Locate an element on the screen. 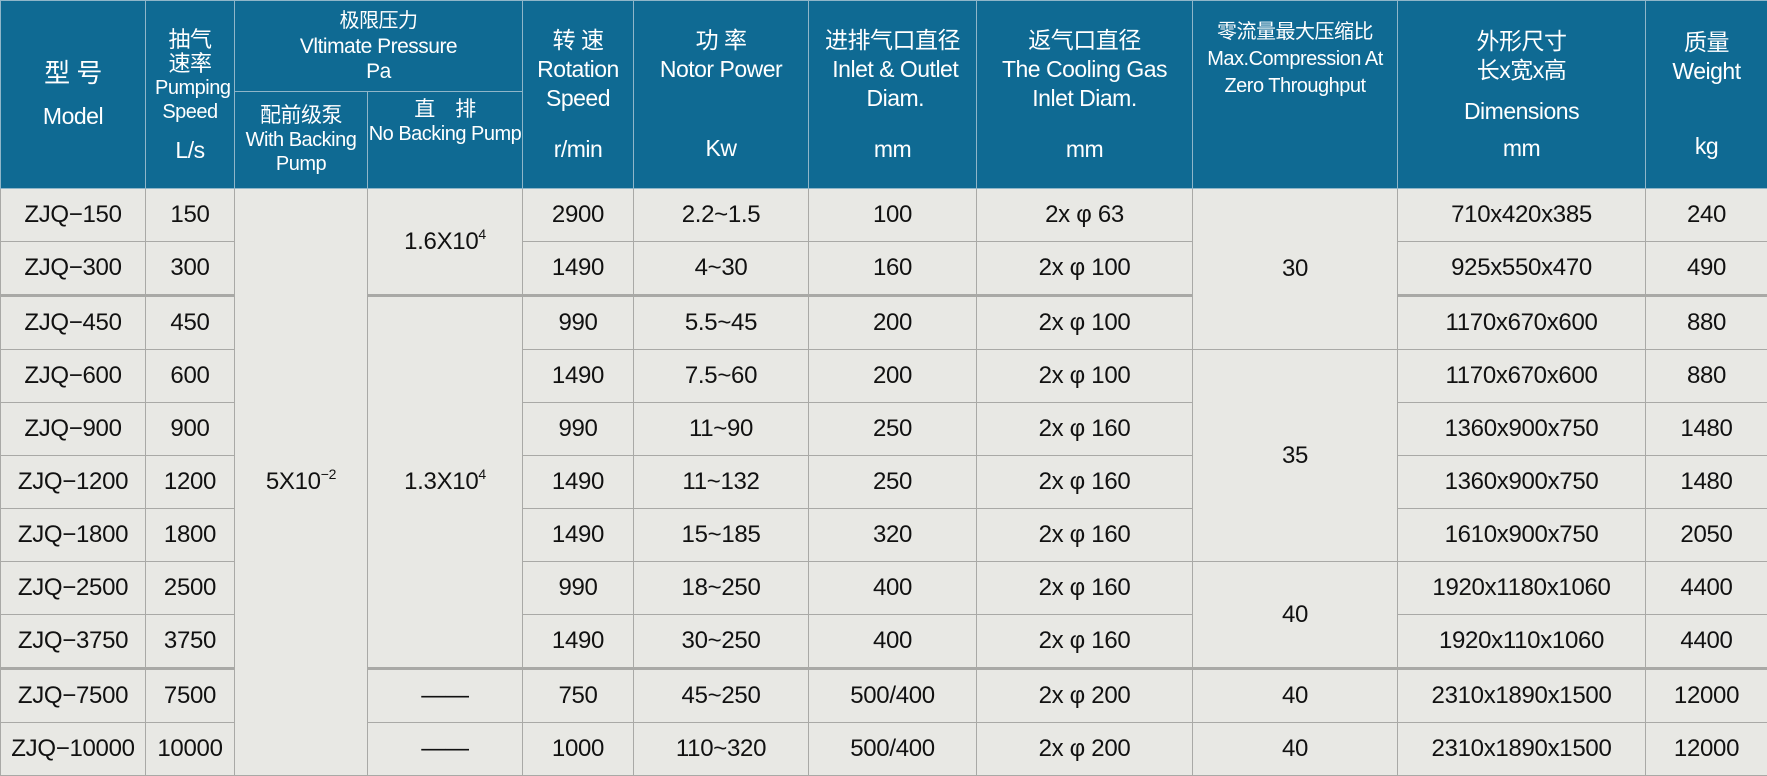 The width and height of the screenshot is (1767, 776). dimensions-cell: 710x420x385 is located at coordinates (1522, 215).